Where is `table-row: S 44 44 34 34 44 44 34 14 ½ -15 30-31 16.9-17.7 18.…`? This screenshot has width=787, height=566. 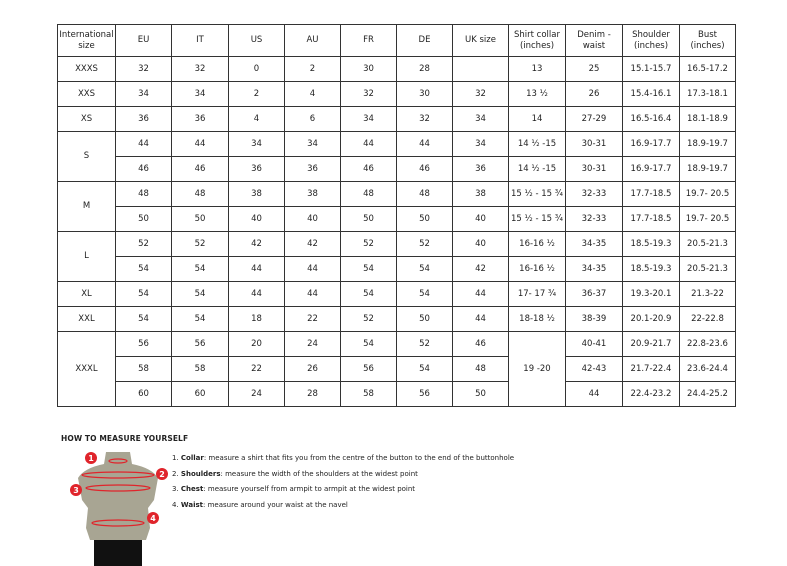
table-row: S 44 44 34 34 44 44 34 14 ½ -15 30-31 16.9-17.7 18.… is located at coordinates (396, 156).